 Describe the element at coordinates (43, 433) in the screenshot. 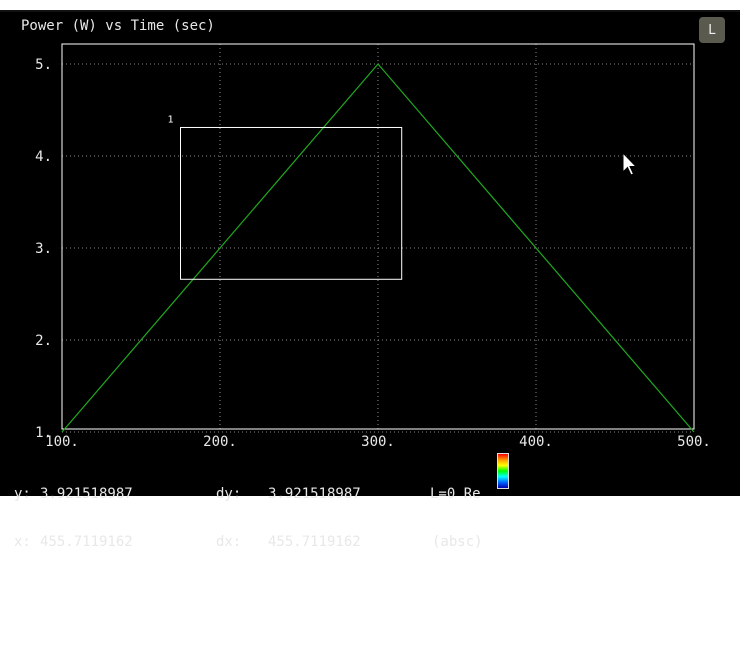

I see `y-tick-label: 1.` at that location.